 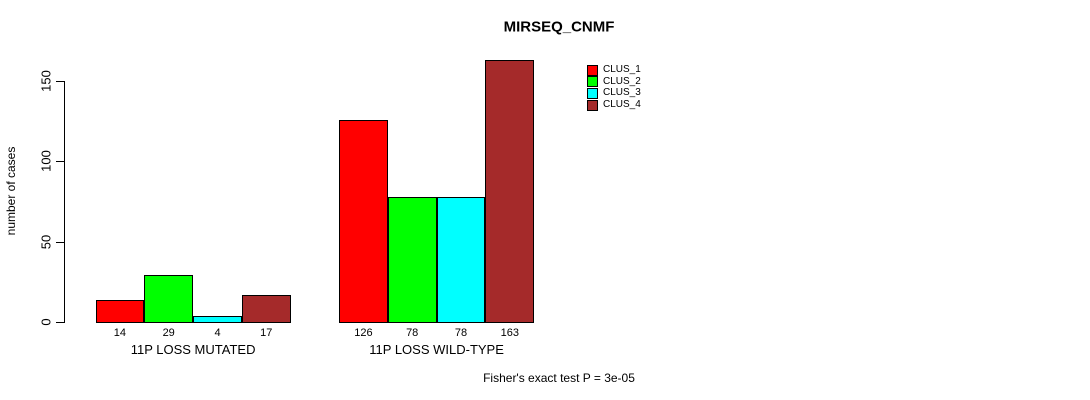 I want to click on legend-label: CLUS_3, so click(x=622, y=93).